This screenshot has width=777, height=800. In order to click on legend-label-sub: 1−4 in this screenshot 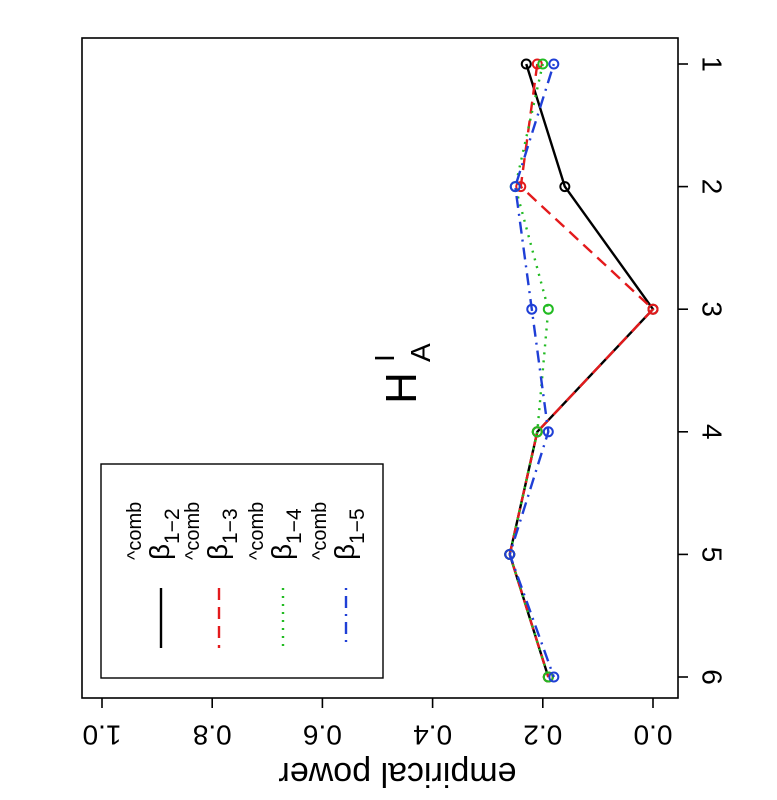, I will do `click(294, 526)`.